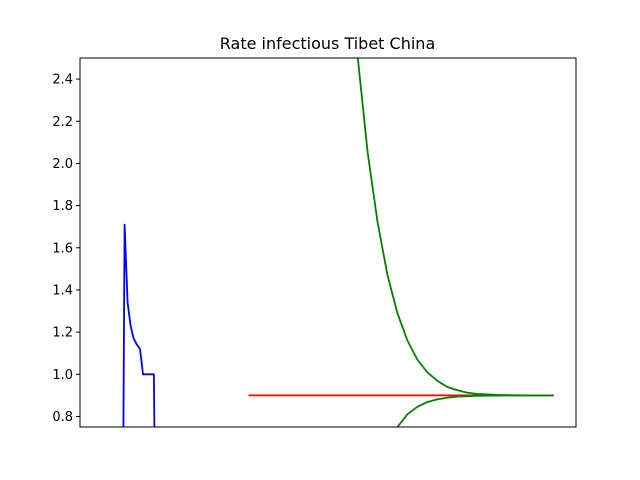 The height and width of the screenshot is (480, 640). What do you see at coordinates (62, 290) in the screenshot?
I see `y-tick-label: 1.4` at bounding box center [62, 290].